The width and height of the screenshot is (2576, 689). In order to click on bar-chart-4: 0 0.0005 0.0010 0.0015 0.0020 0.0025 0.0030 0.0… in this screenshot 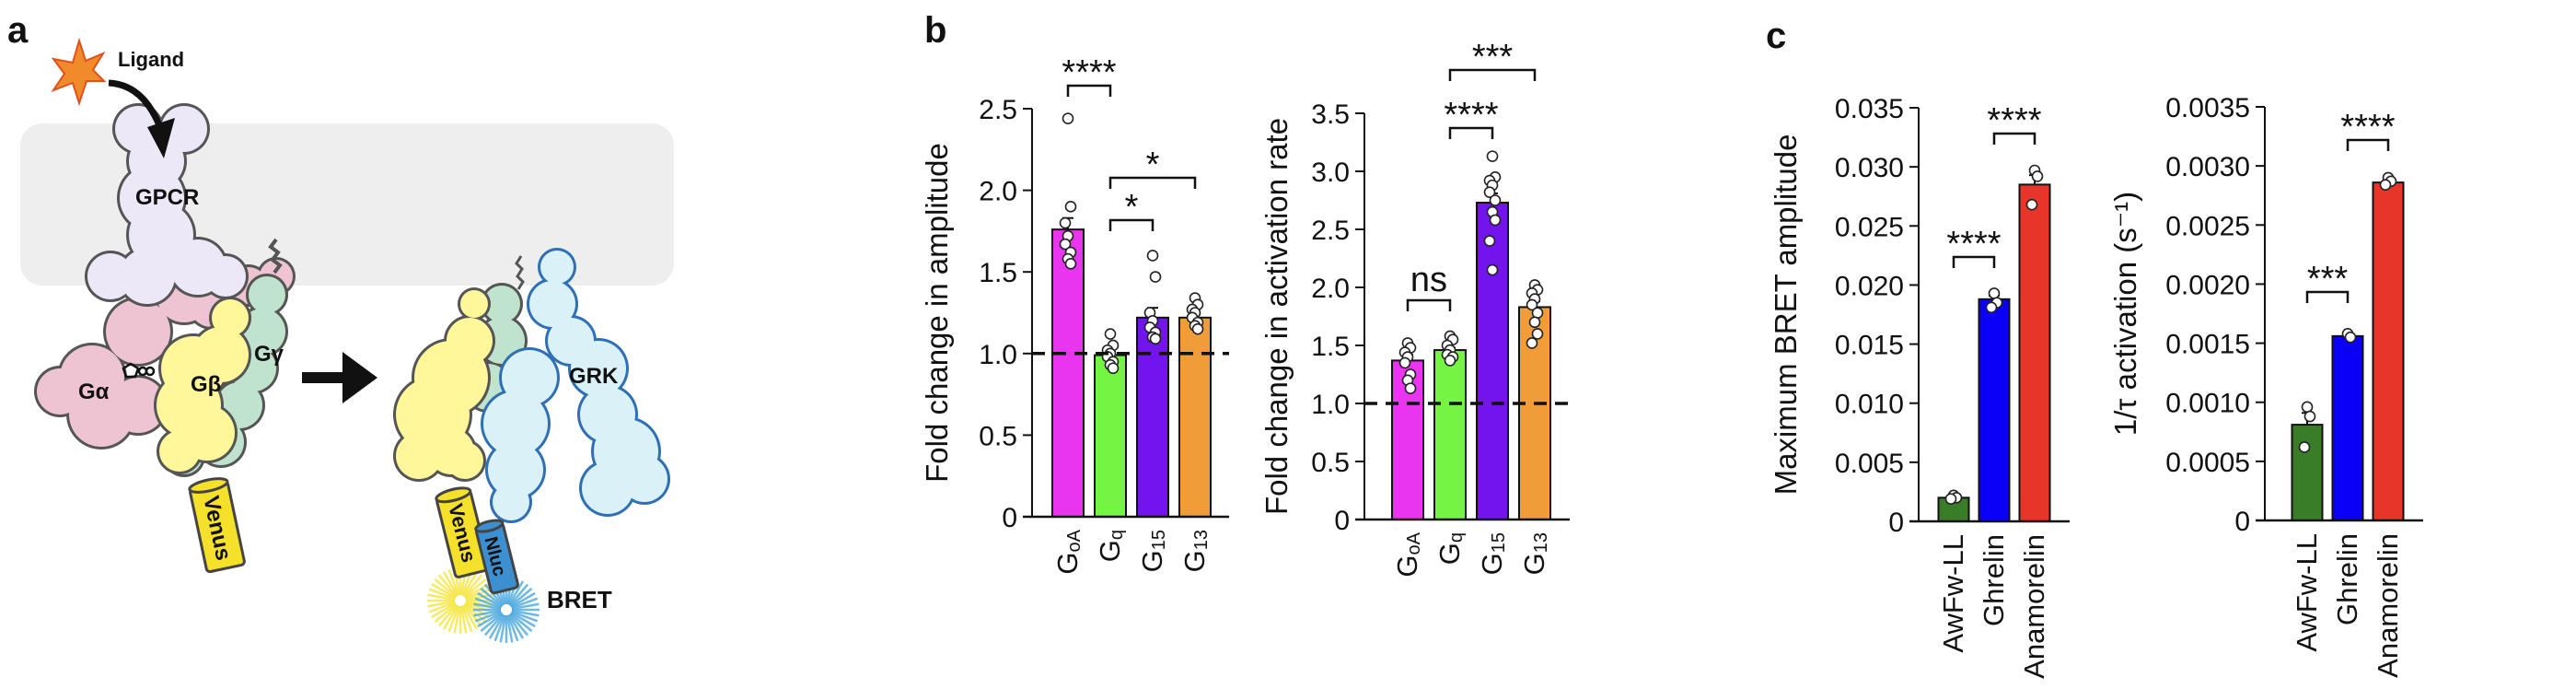, I will do `click(2265, 385)`.